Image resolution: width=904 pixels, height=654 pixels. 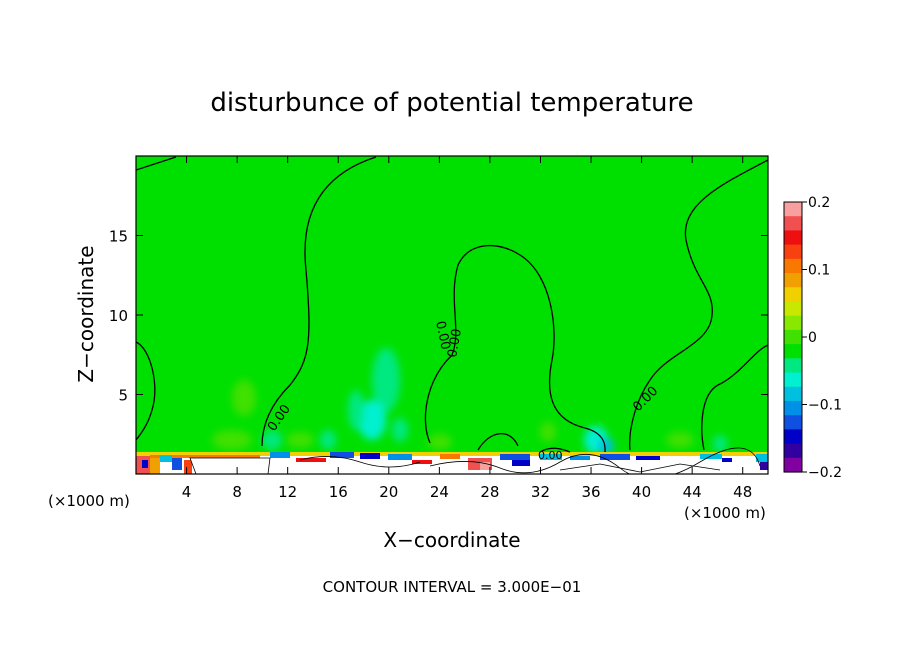 I want to click on x-unit-label-right: (×1000 m), so click(x=725, y=513).